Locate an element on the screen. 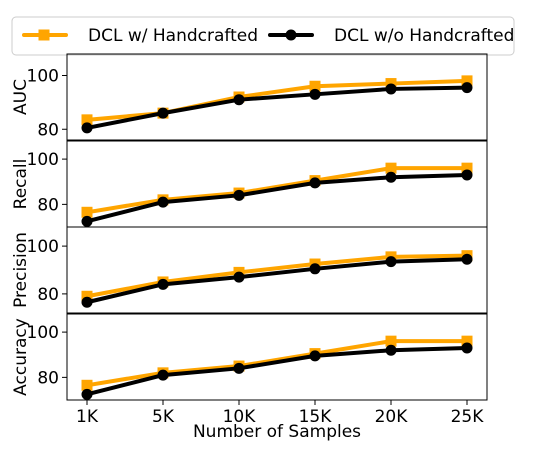 The width and height of the screenshot is (540, 450). legend-marker-square is located at coordinates (44, 35).